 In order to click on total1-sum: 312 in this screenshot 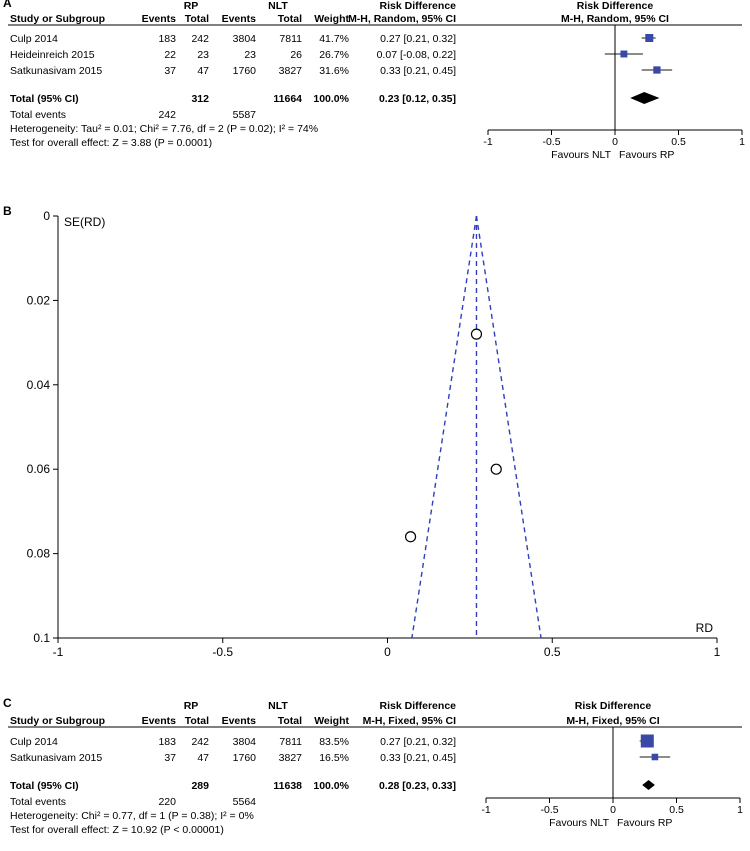, I will do `click(200, 99)`.